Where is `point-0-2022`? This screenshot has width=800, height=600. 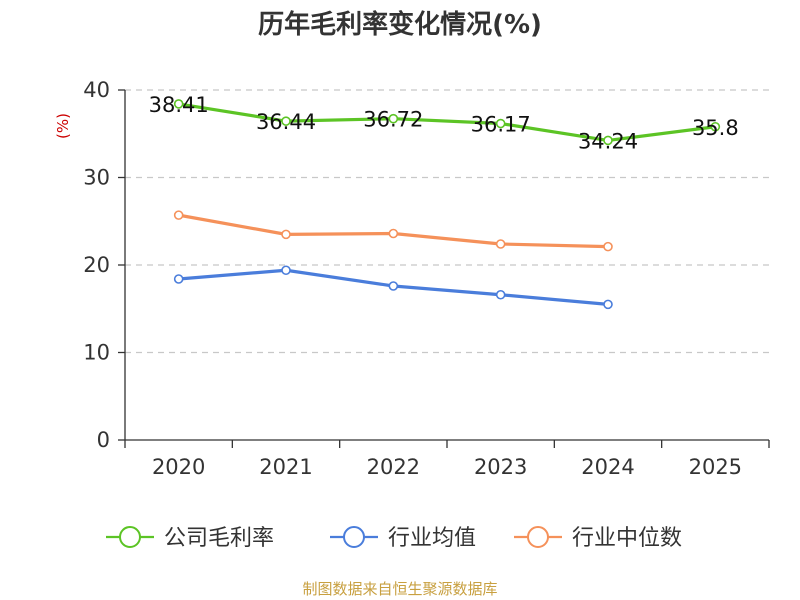
point-0-2022 is located at coordinates (393, 118).